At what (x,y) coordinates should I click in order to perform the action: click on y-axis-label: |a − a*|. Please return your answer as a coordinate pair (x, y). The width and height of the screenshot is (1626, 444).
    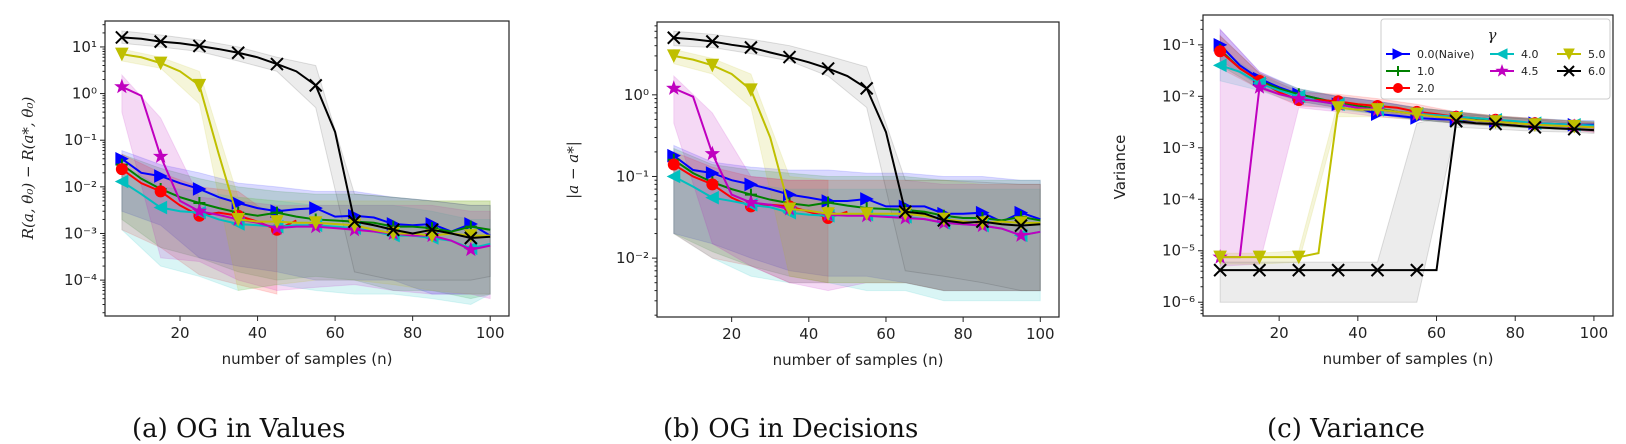
    Looking at the image, I should click on (573, 170).